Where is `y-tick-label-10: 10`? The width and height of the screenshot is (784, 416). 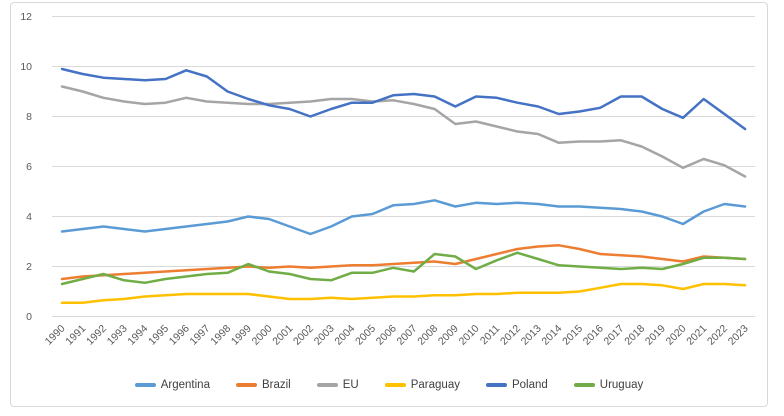 y-tick-label-10: 10 is located at coordinates (26, 67).